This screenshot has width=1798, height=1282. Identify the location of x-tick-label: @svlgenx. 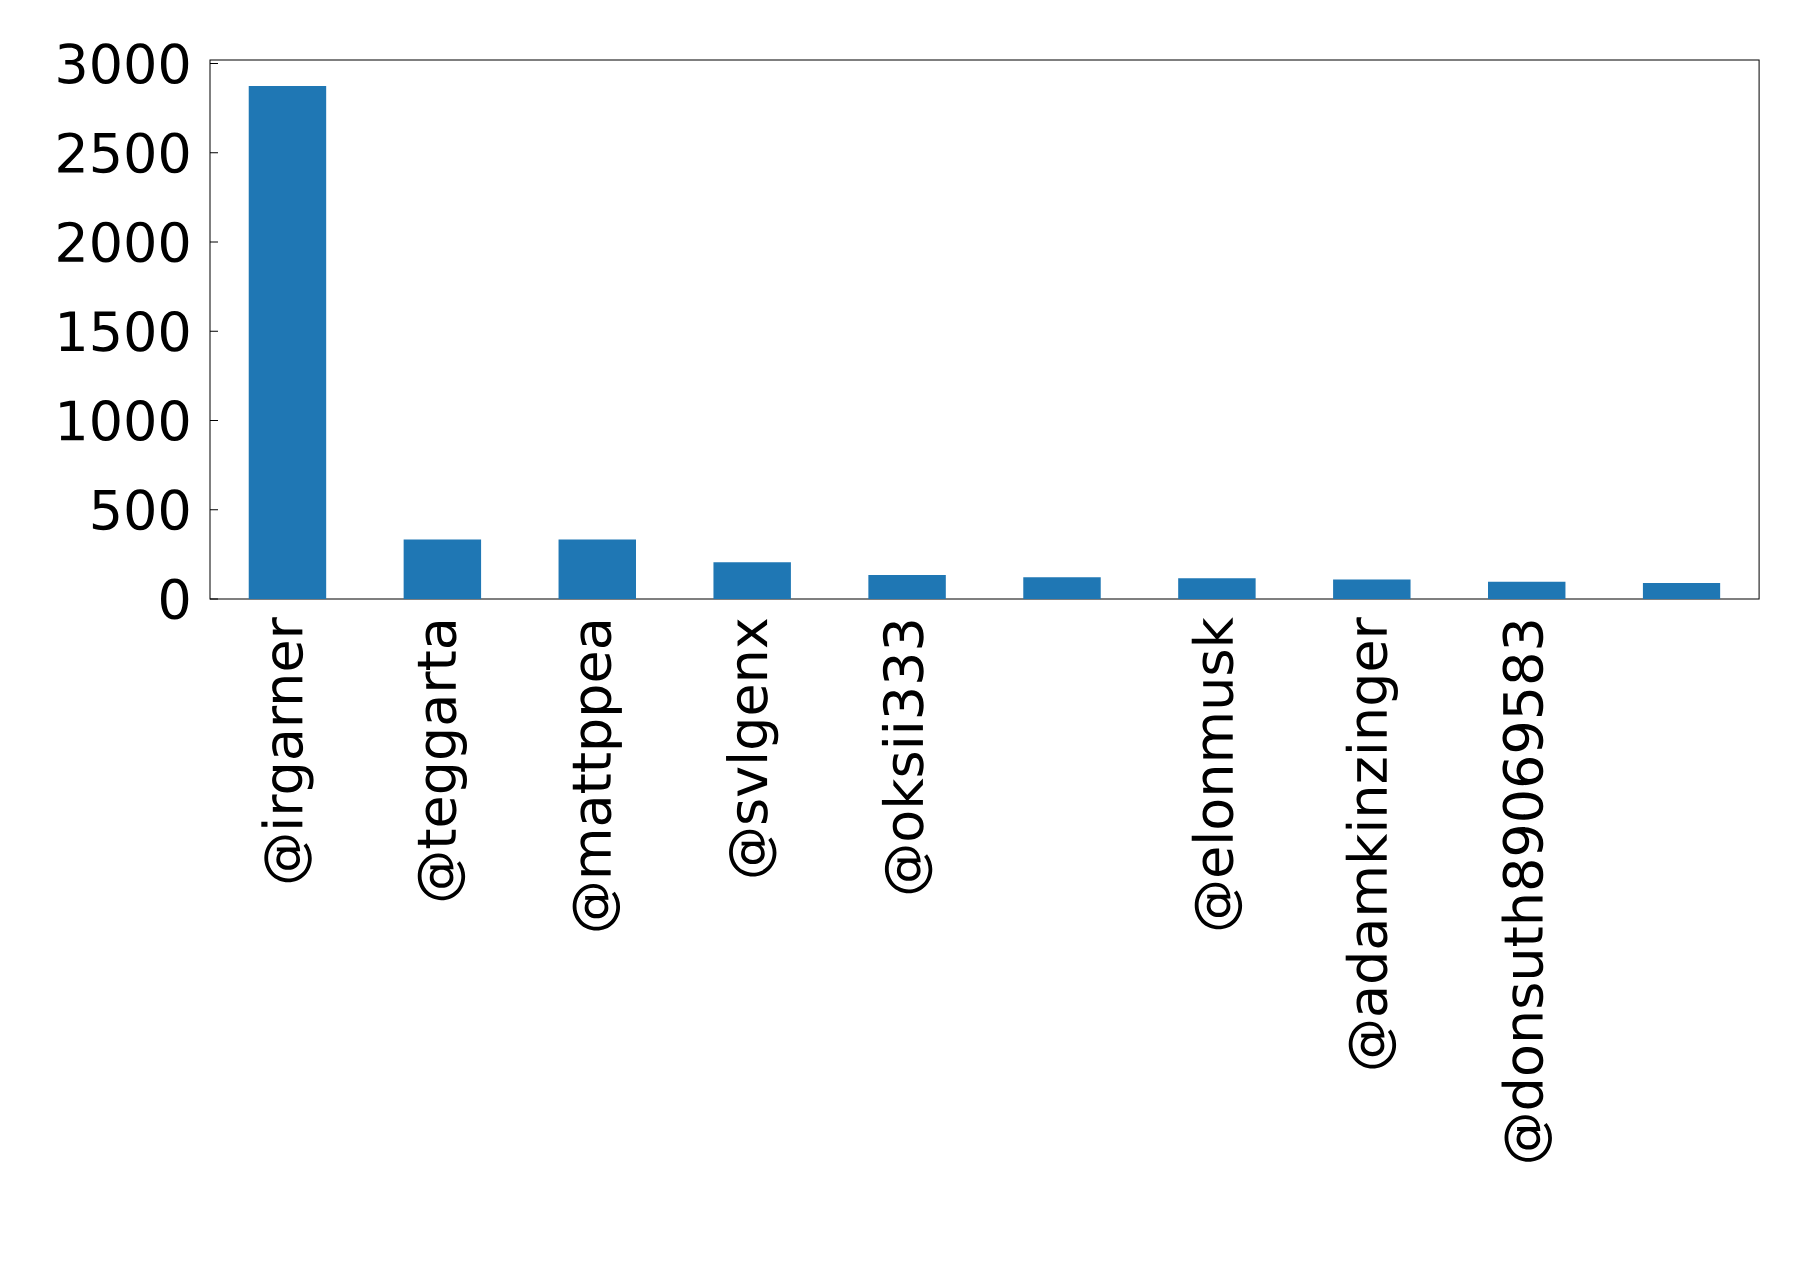
(752, 747).